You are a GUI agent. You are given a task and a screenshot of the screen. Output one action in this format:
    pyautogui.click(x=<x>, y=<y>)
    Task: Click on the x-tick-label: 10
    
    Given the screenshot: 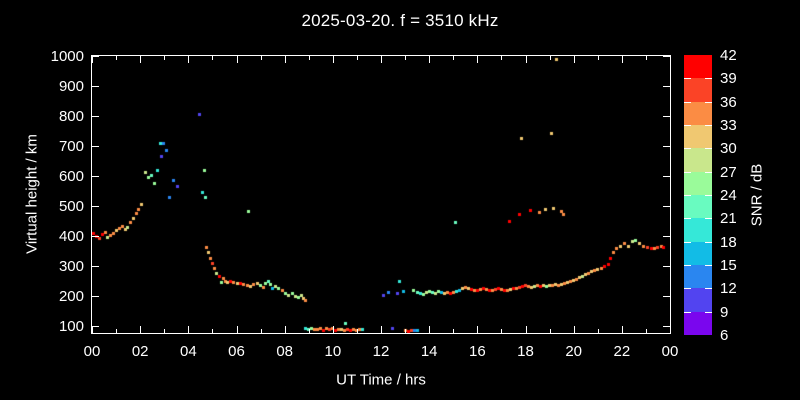 What is the action you would take?
    pyautogui.click(x=333, y=351)
    